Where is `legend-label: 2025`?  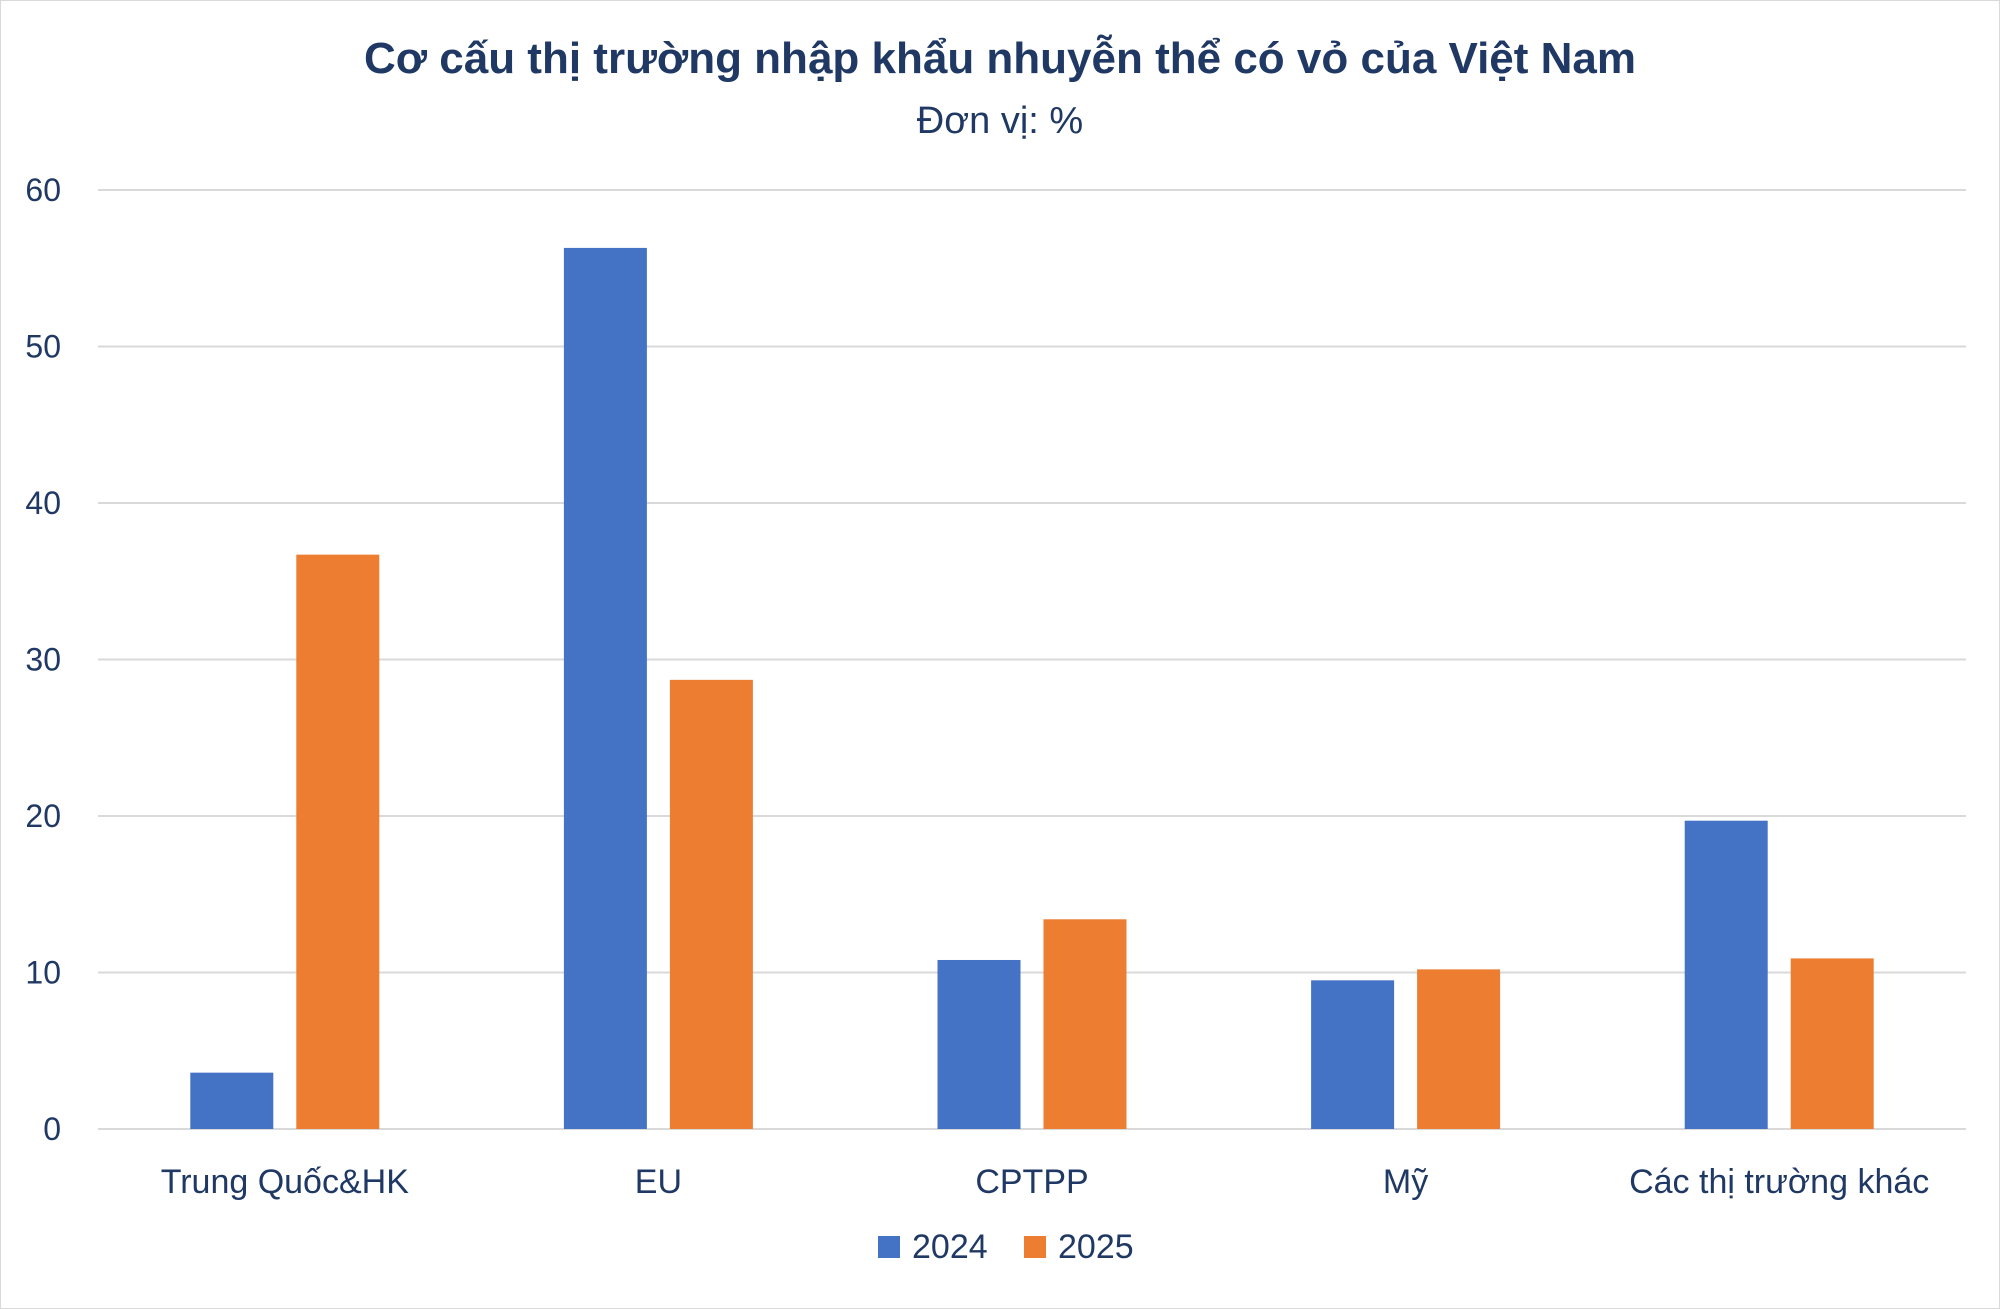 legend-label: 2025 is located at coordinates (1096, 1247).